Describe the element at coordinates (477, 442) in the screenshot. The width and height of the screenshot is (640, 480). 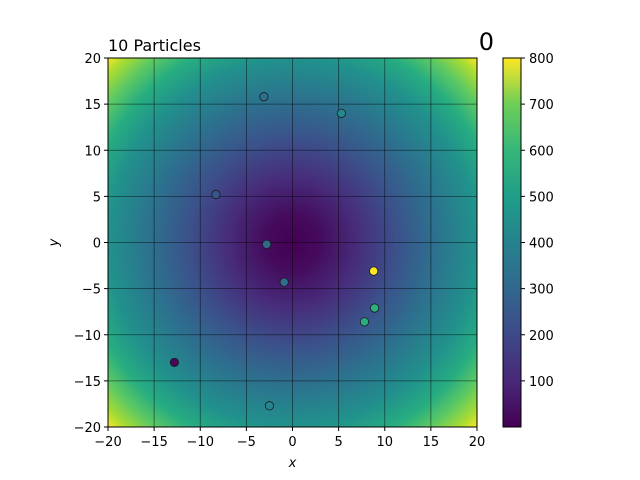
I see `x-tick-label: 20` at that location.